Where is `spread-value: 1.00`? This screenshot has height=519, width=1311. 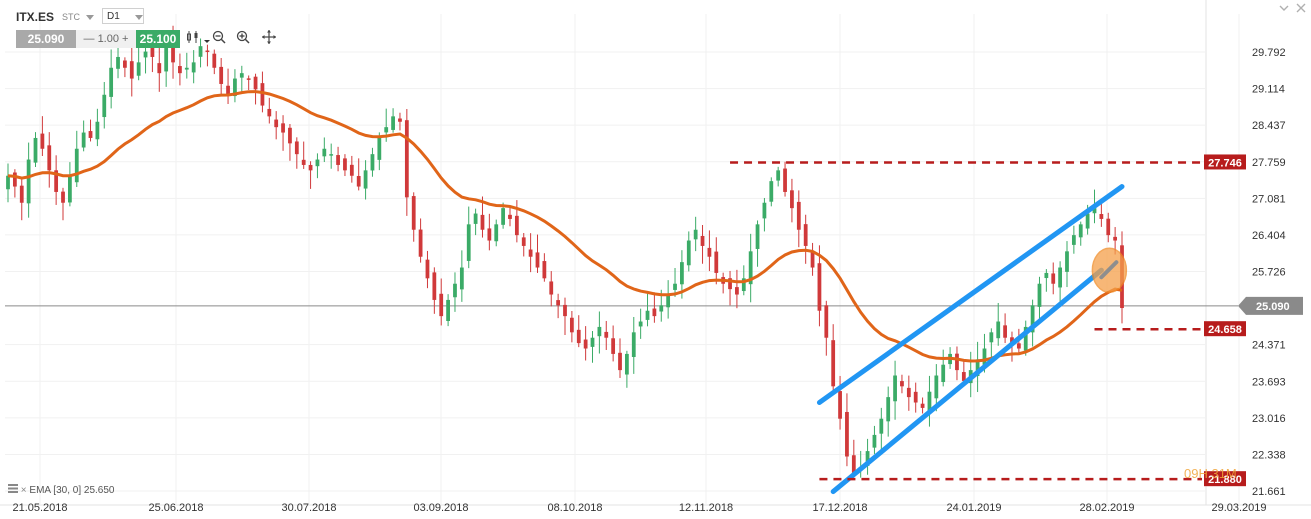 spread-value: 1.00 is located at coordinates (108, 39).